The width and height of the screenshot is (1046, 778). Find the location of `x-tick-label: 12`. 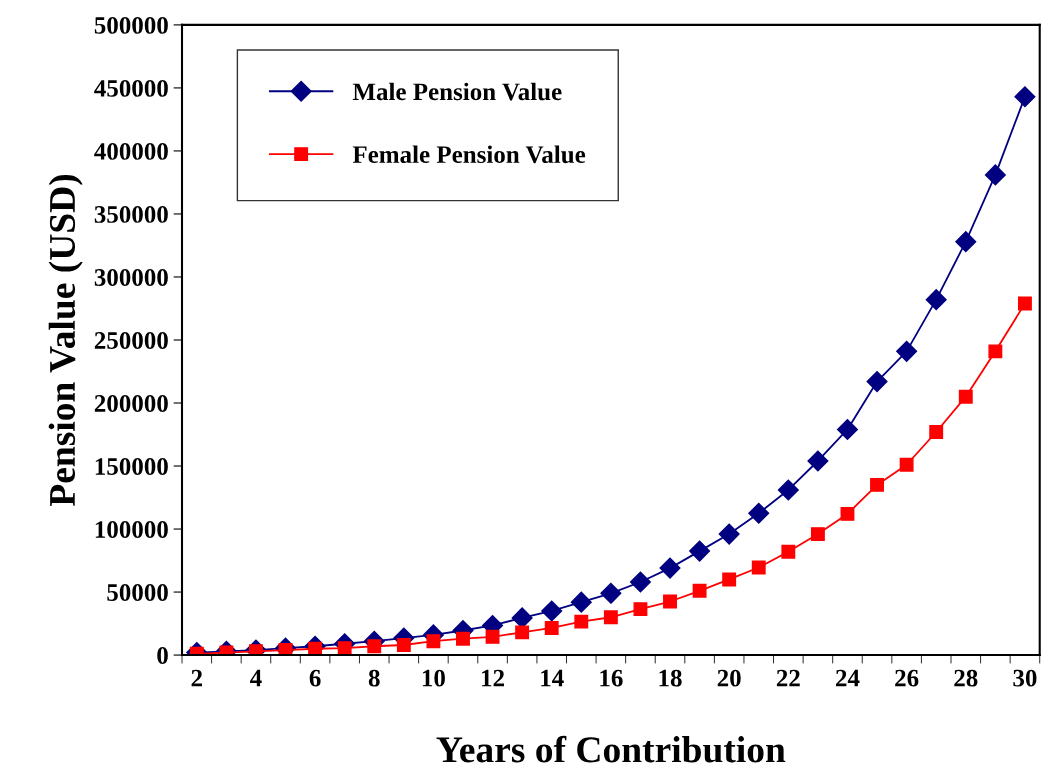

x-tick-label: 12 is located at coordinates (493, 678).